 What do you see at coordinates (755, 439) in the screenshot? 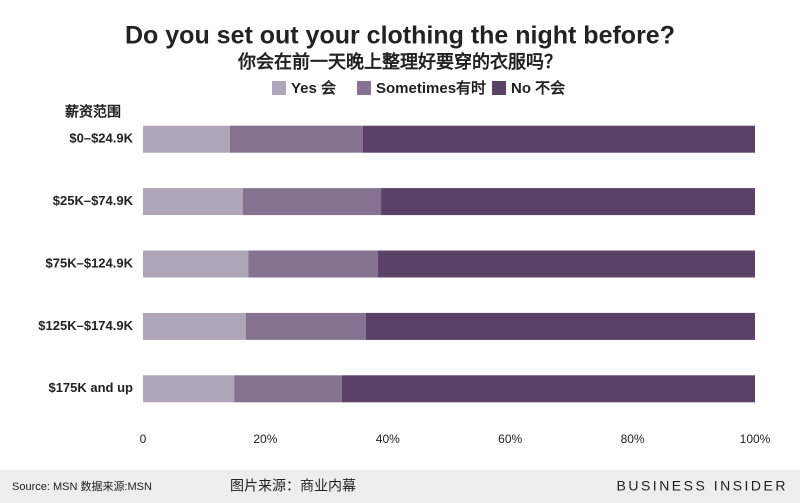
I see `x-tick-label: 100%` at bounding box center [755, 439].